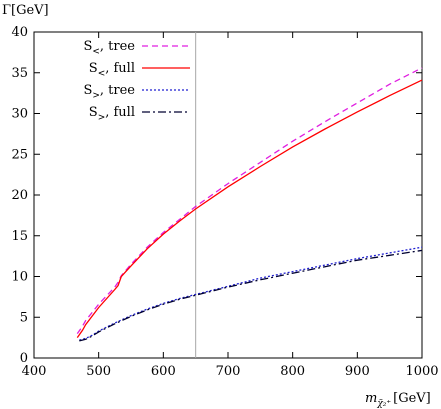  What do you see at coordinates (19, 73) in the screenshot?
I see `y-tick-label: 35` at bounding box center [19, 73].